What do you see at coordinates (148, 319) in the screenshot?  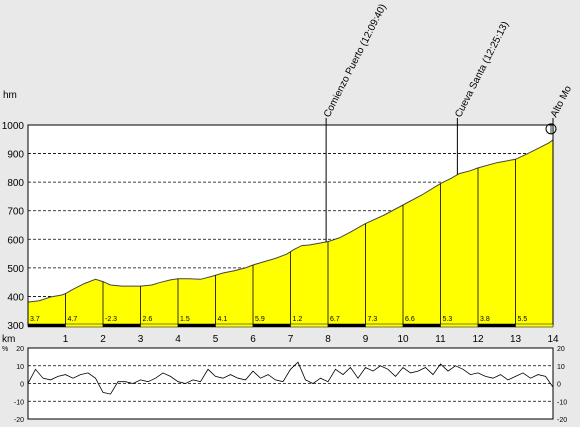 I see `gradient-label: 2.6` at bounding box center [148, 319].